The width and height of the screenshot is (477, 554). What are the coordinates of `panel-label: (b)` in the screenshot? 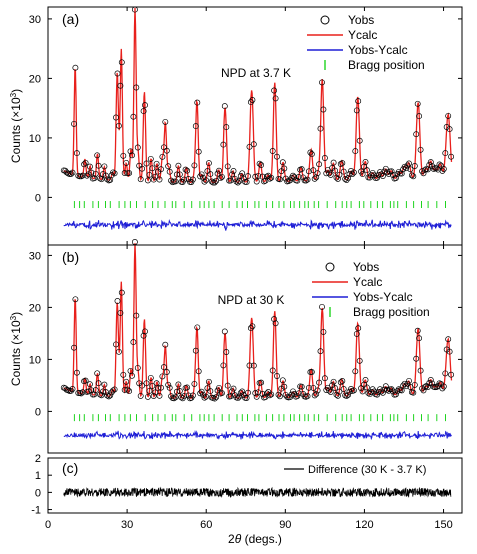 It's located at (70, 257).